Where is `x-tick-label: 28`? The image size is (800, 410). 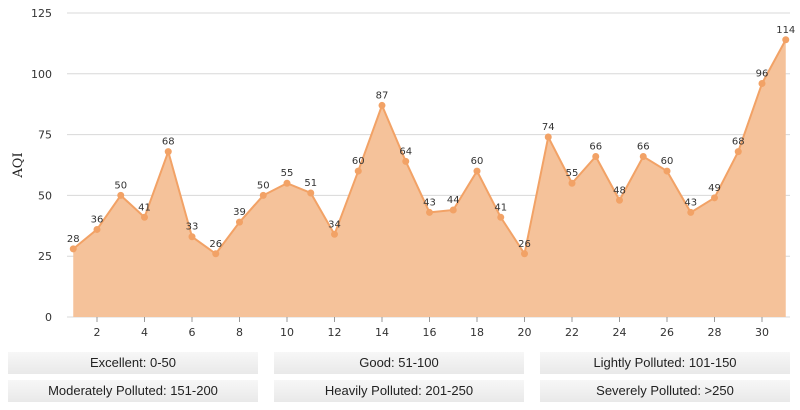
x-tick-label: 28 is located at coordinates (715, 332).